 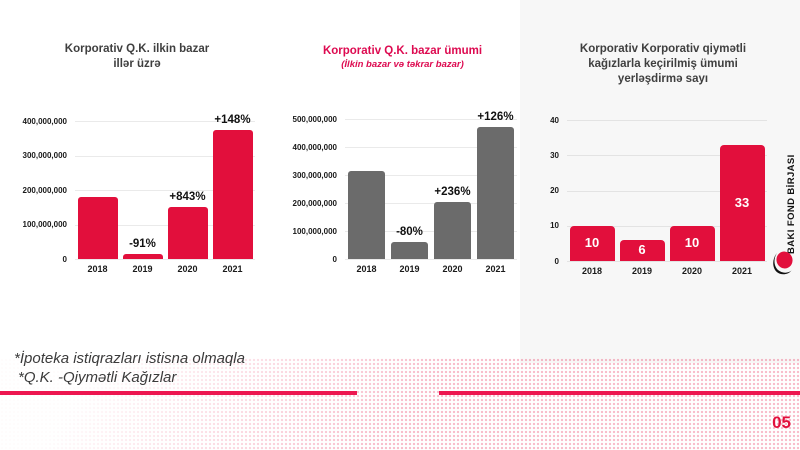 I want to click on bar-value-label: 6, so click(x=642, y=250).